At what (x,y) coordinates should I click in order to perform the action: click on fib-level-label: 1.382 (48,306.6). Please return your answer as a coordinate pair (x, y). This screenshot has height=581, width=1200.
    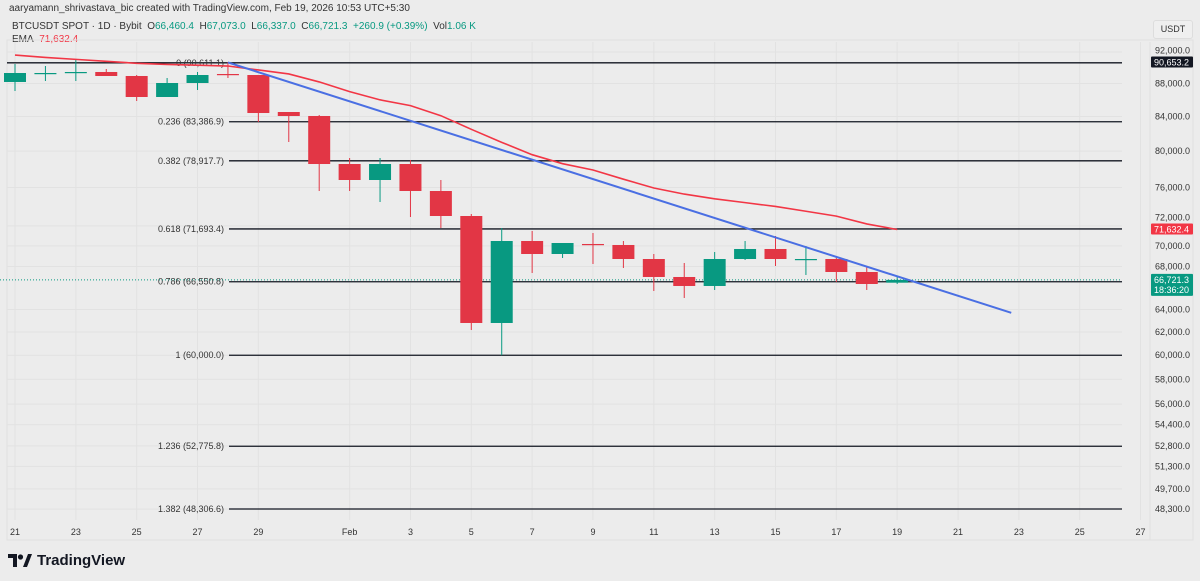
    Looking at the image, I should click on (191, 509).